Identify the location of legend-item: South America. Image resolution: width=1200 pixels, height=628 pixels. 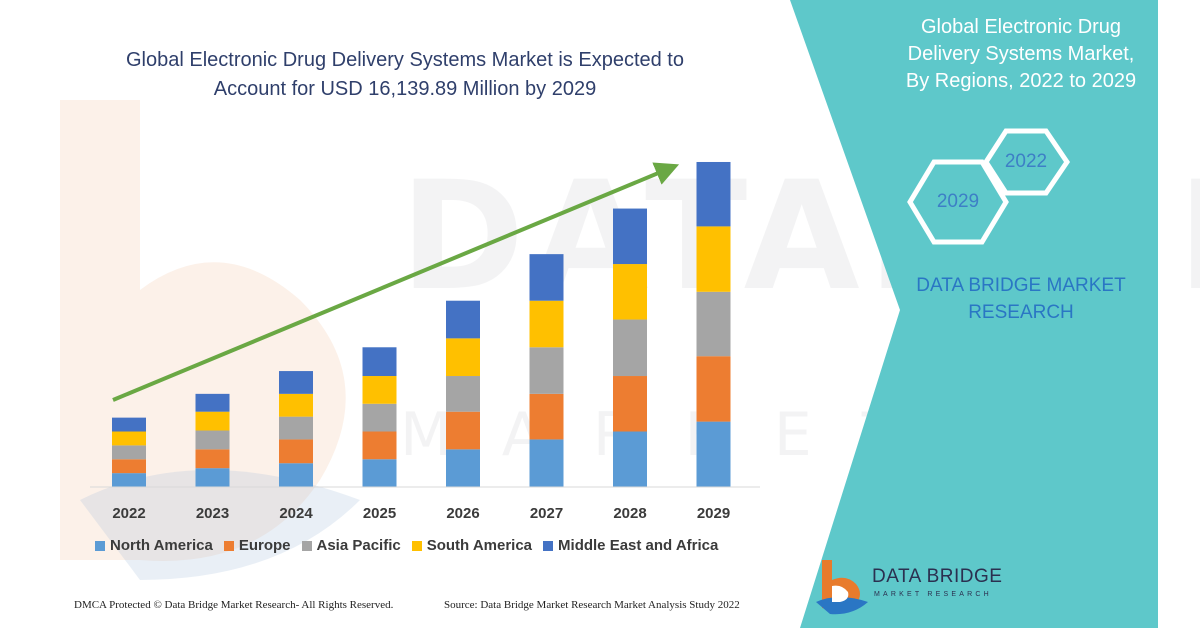
(472, 545).